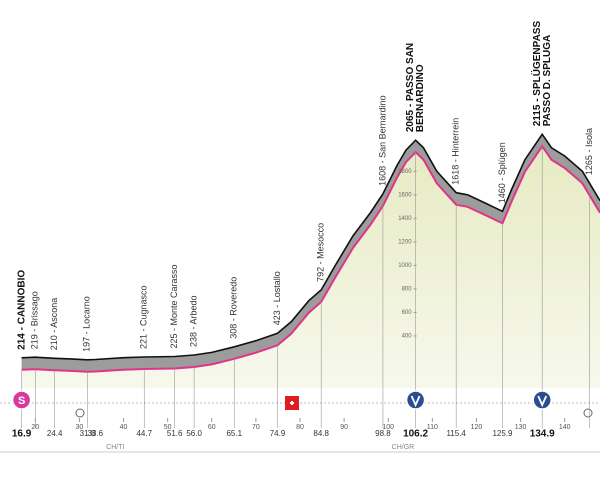 The width and height of the screenshot is (600, 500). Describe the element at coordinates (405, 195) in the screenshot. I see `y-tick-label: 1600` at that location.